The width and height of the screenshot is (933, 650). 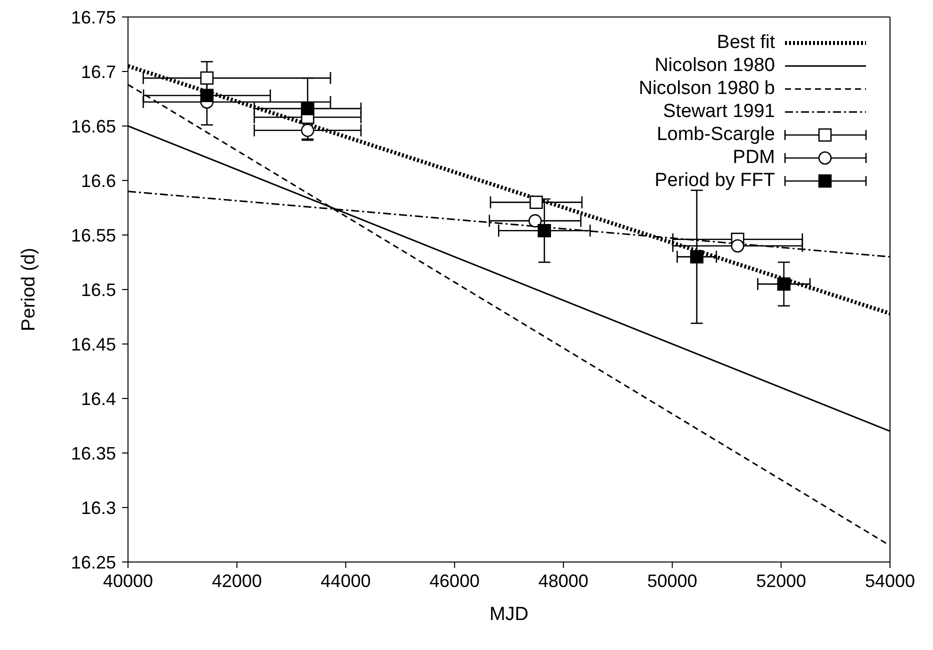 What do you see at coordinates (563, 580) in the screenshot?
I see `x-tick-label: 48000` at bounding box center [563, 580].